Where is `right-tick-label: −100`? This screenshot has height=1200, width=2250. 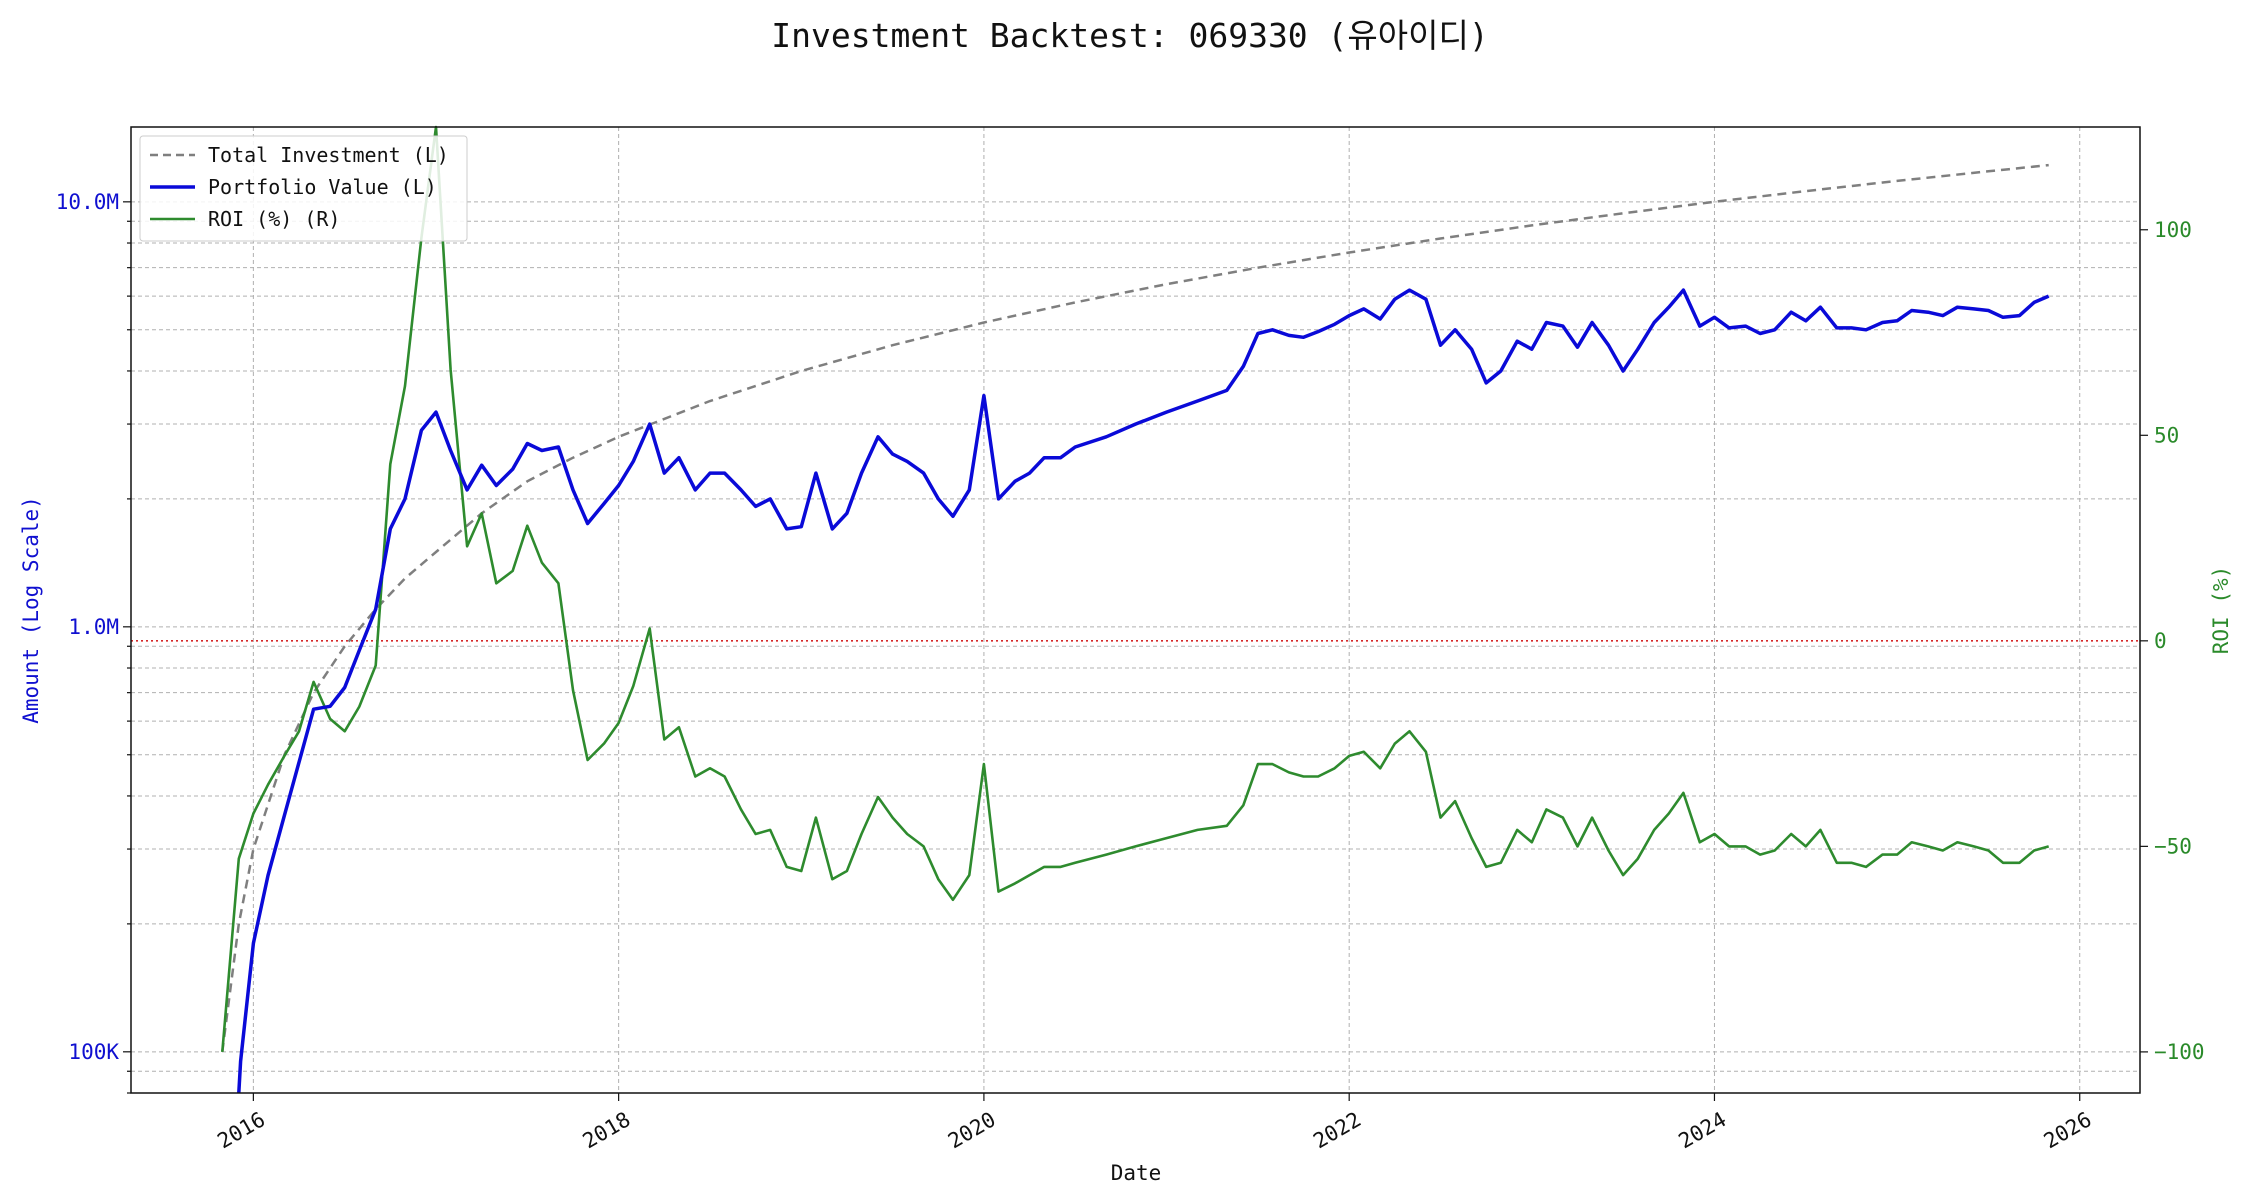 right-tick-label: −100 is located at coordinates (2179, 1052).